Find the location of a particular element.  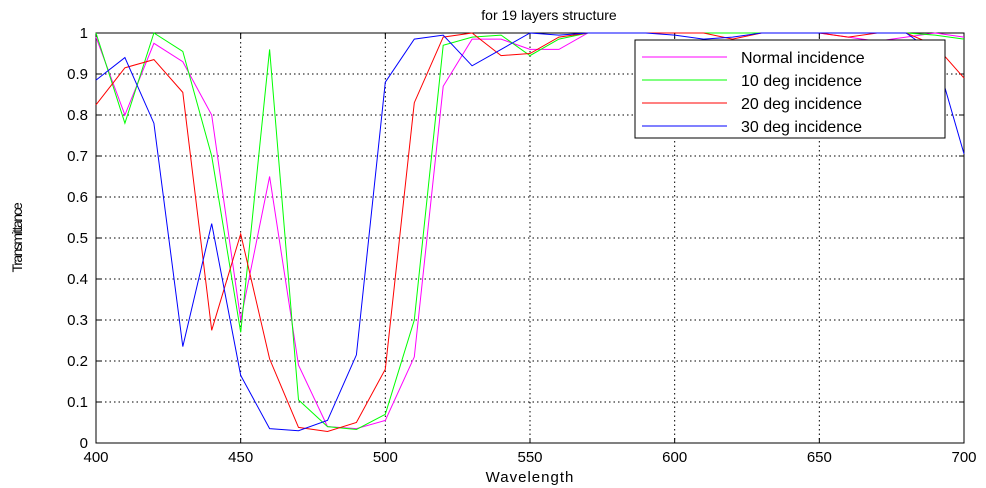

y-tick-label: 0 is located at coordinates (84, 443).